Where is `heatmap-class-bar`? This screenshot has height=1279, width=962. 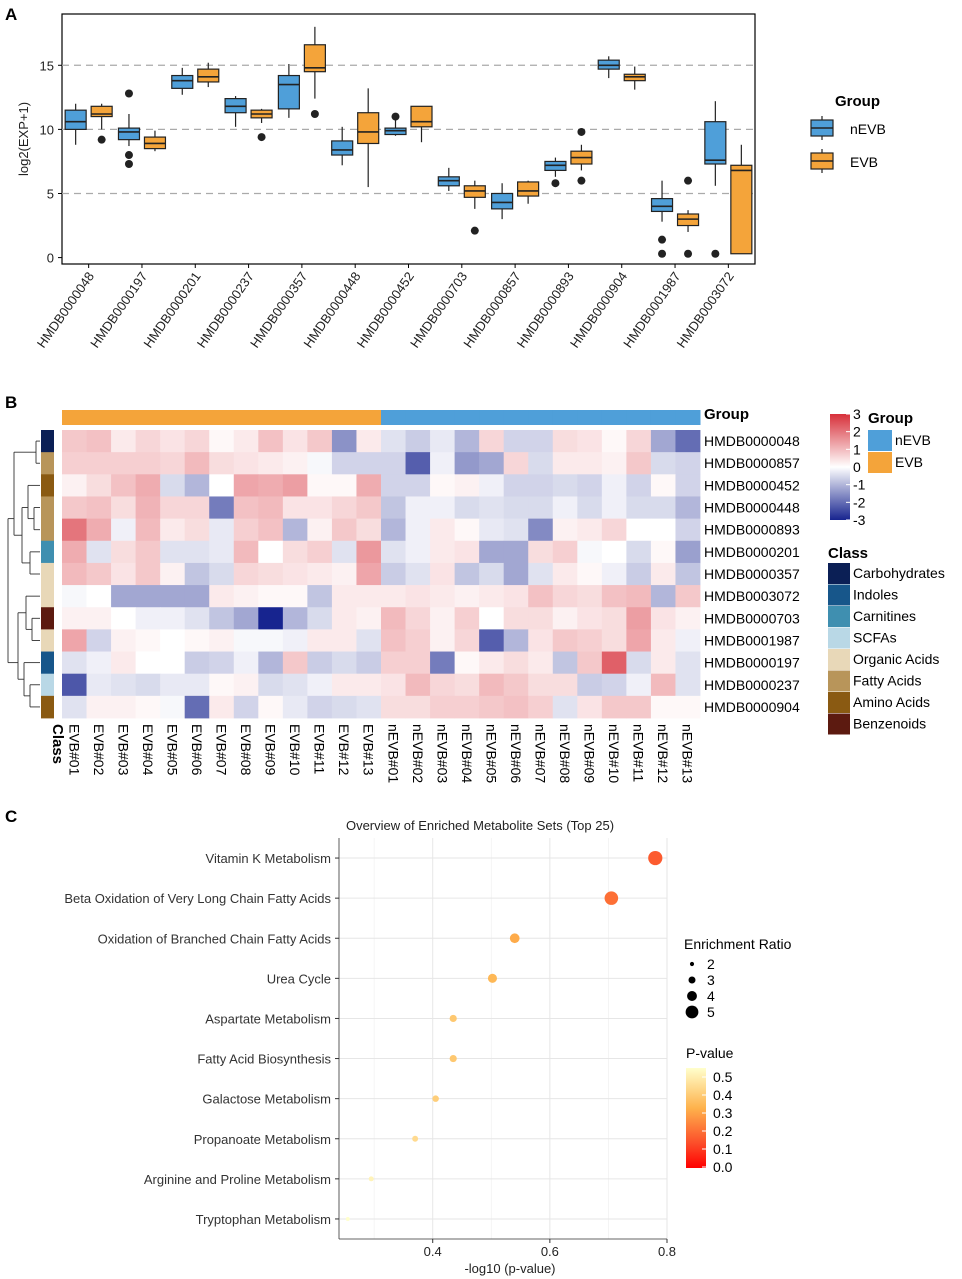 heatmap-class-bar is located at coordinates (47, 574).